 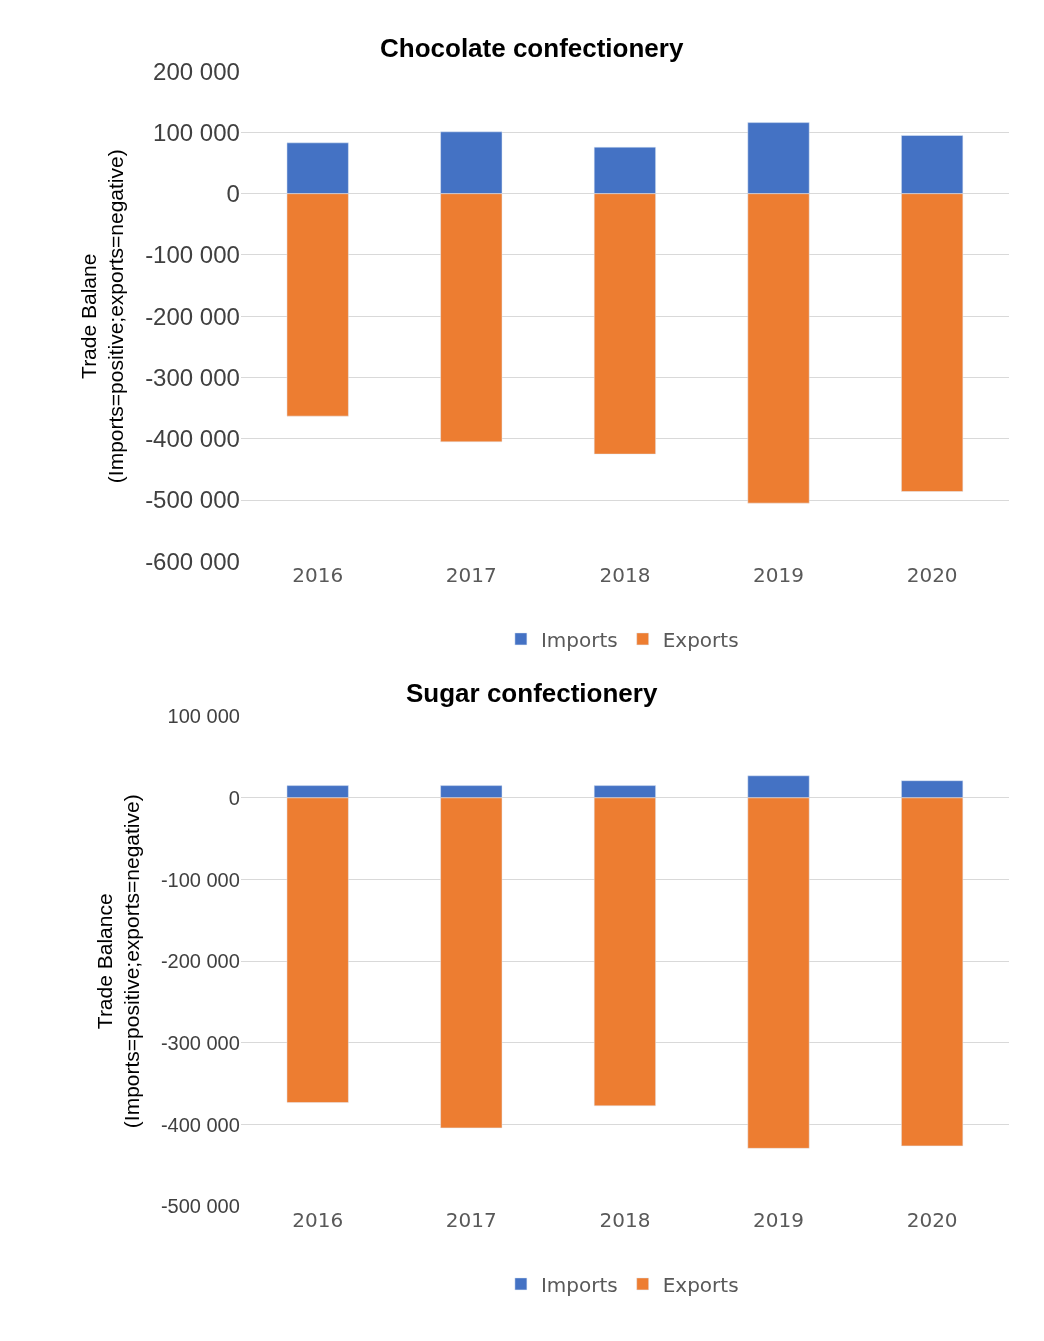 What do you see at coordinates (118, 961) in the screenshot?
I see `y-axis-title: Trade Balance (Imports=positive;exports=negative)` at bounding box center [118, 961].